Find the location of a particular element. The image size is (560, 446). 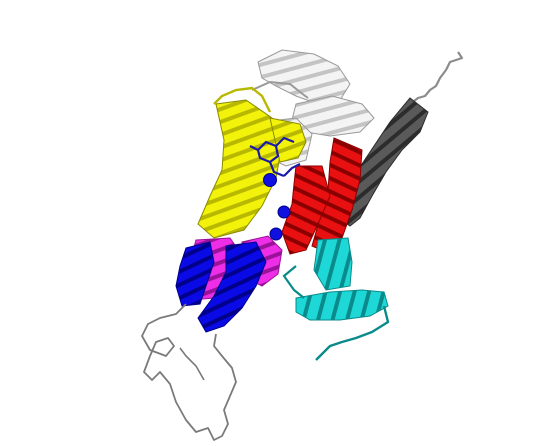

cyan-helix-vertical is located at coordinates (333, 264).